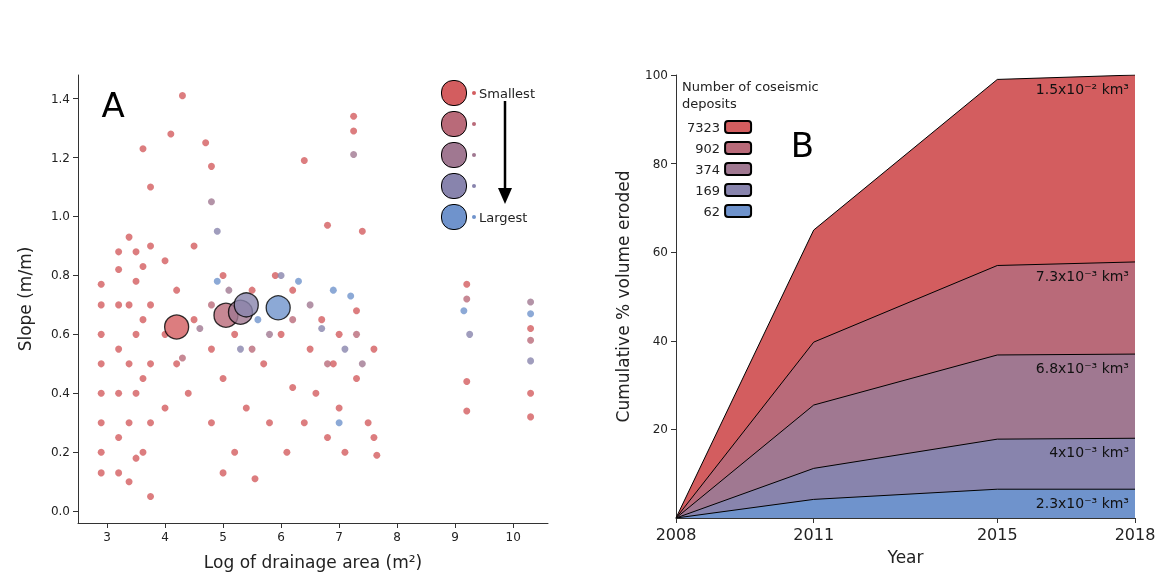 Image resolution: width=1171 pixels, height=587 pixels. I want to click on x-axis-title: Year, so click(905, 556).